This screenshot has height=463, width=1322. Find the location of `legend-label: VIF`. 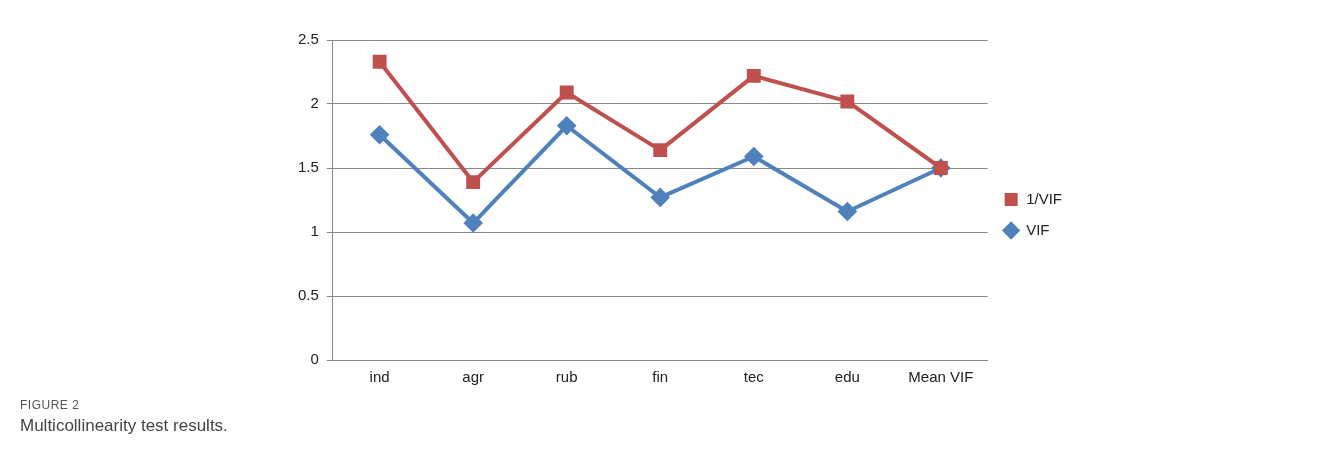

legend-label: VIF is located at coordinates (1038, 229).